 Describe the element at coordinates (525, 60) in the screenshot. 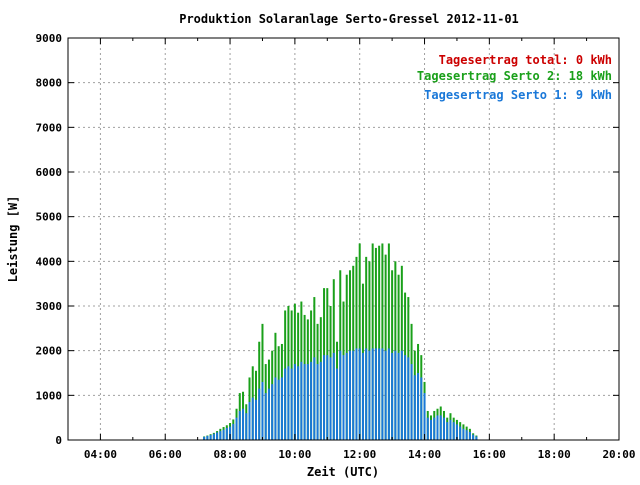

I see `legend-entry-total: Tagesertrag total: 0 kWh` at that location.